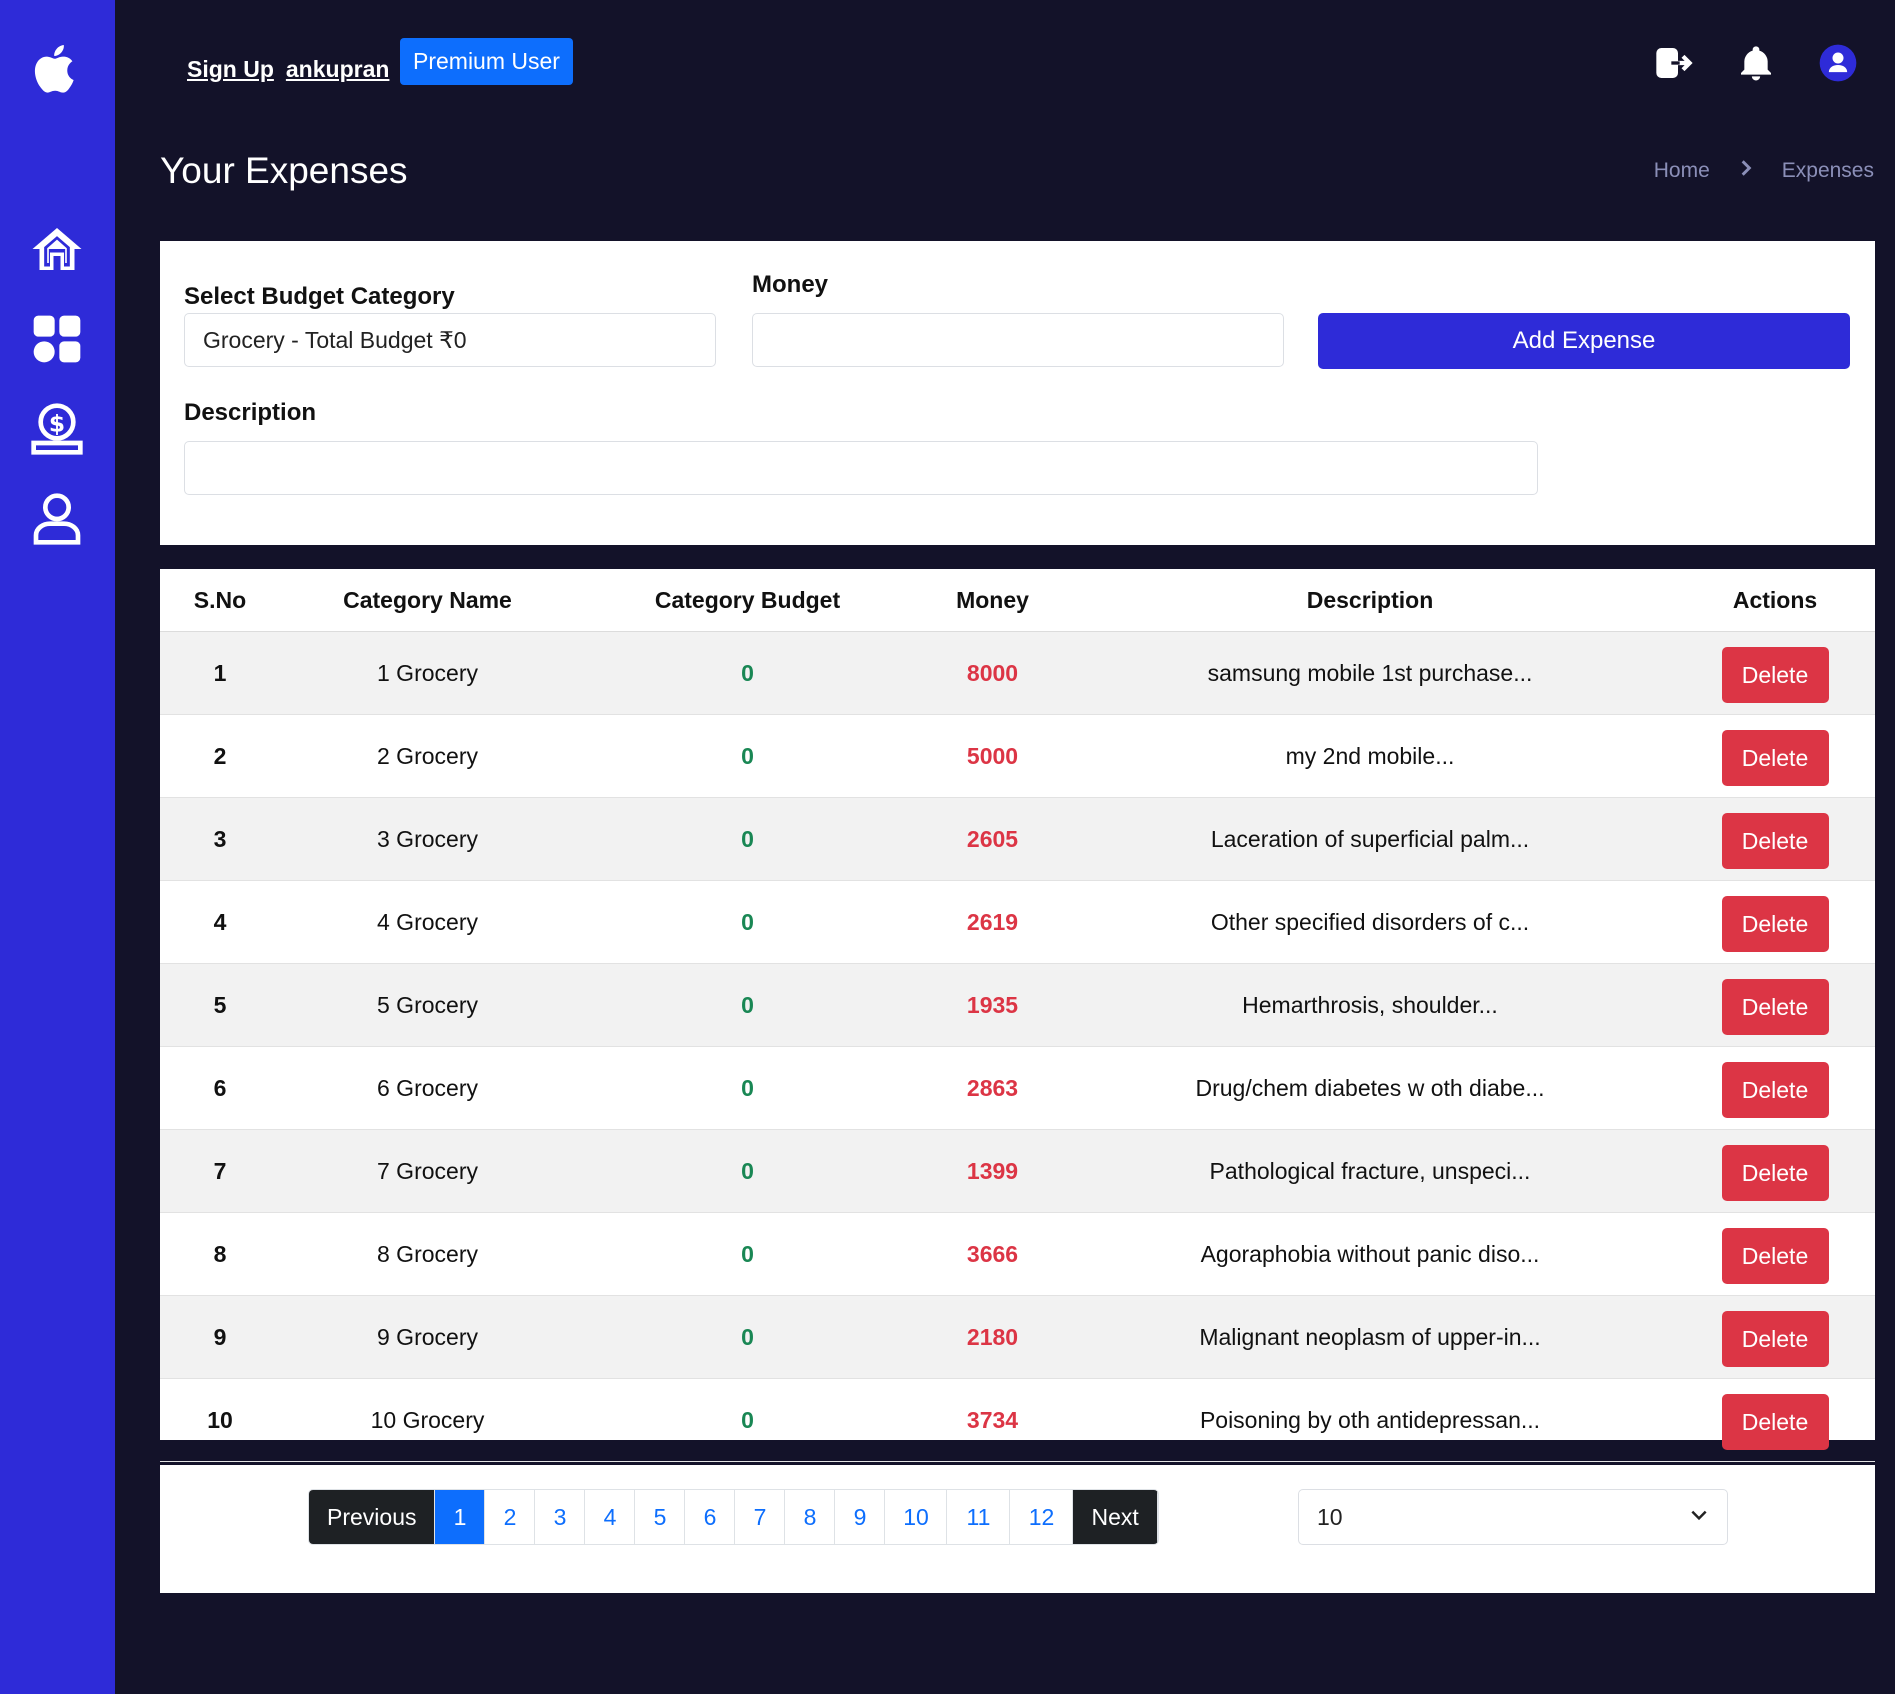  I want to click on breadcrumb: Home Expenses, so click(1764, 171).